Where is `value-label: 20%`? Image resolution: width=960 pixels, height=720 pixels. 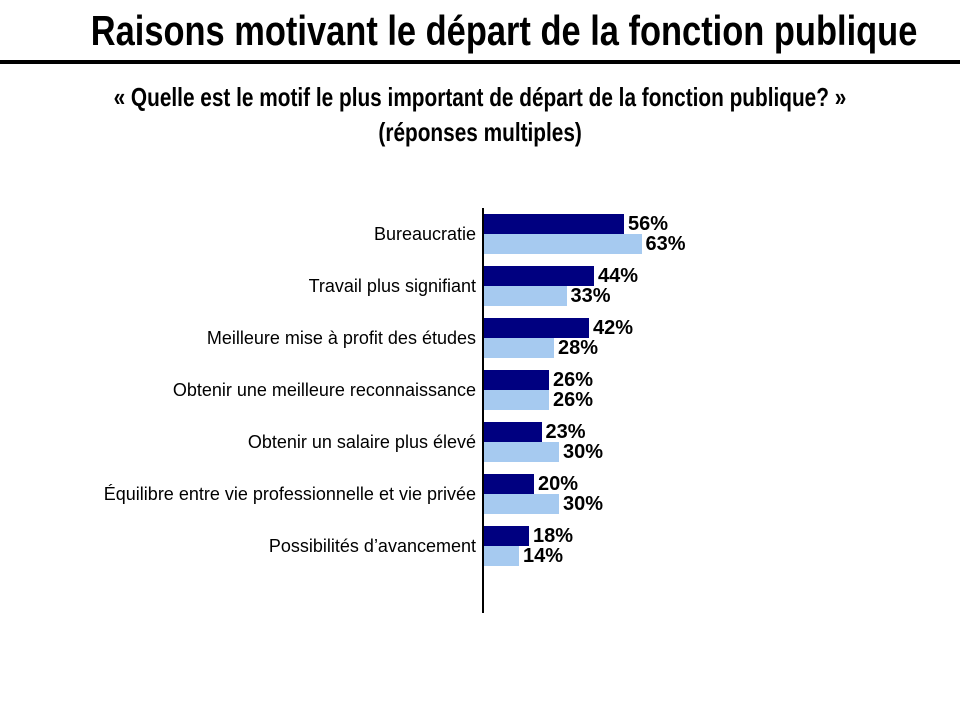
value-label: 20% is located at coordinates (558, 484).